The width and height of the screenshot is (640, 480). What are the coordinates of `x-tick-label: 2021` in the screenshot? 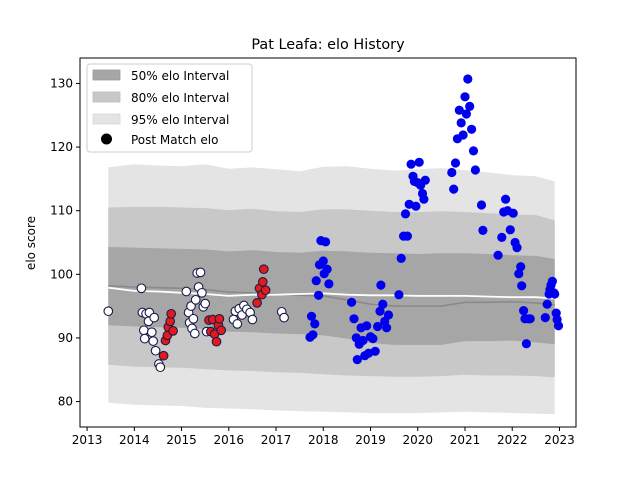 It's located at (465, 440).